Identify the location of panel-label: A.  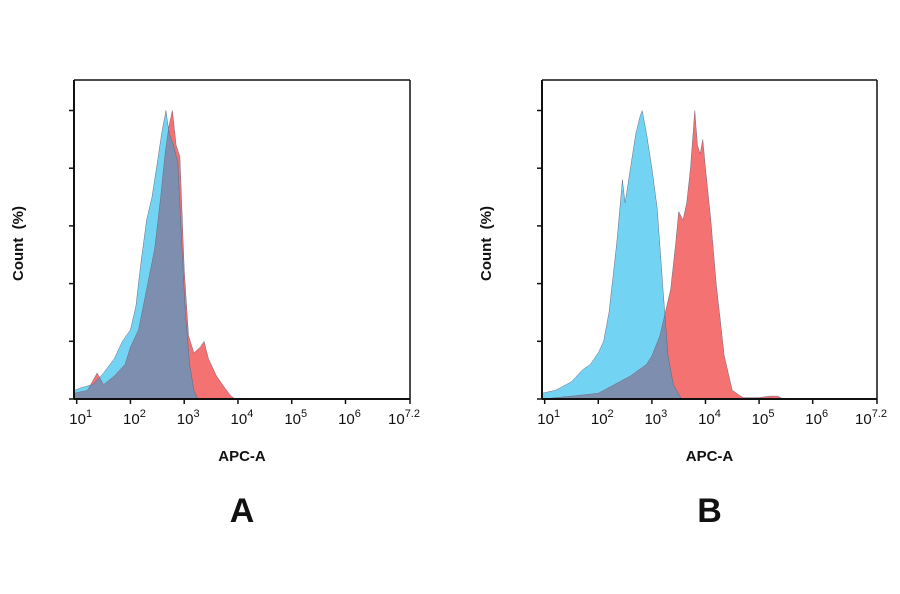
(242, 511).